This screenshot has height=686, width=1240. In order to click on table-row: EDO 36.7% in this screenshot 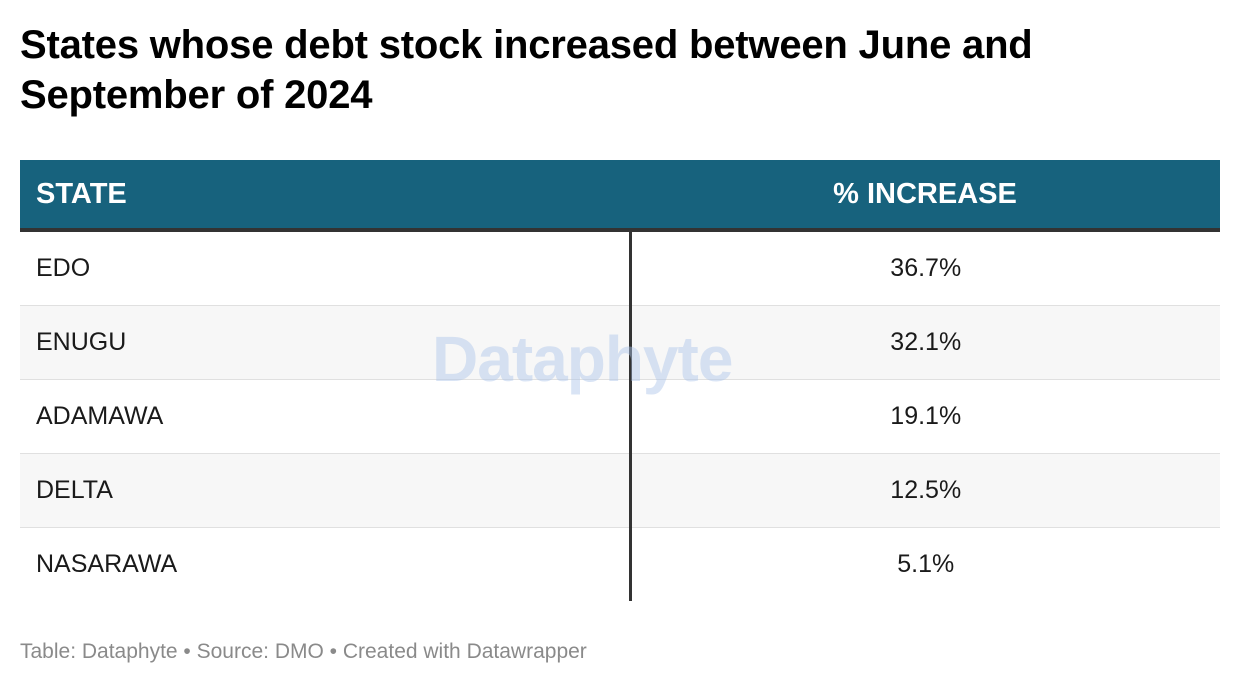, I will do `click(620, 268)`.